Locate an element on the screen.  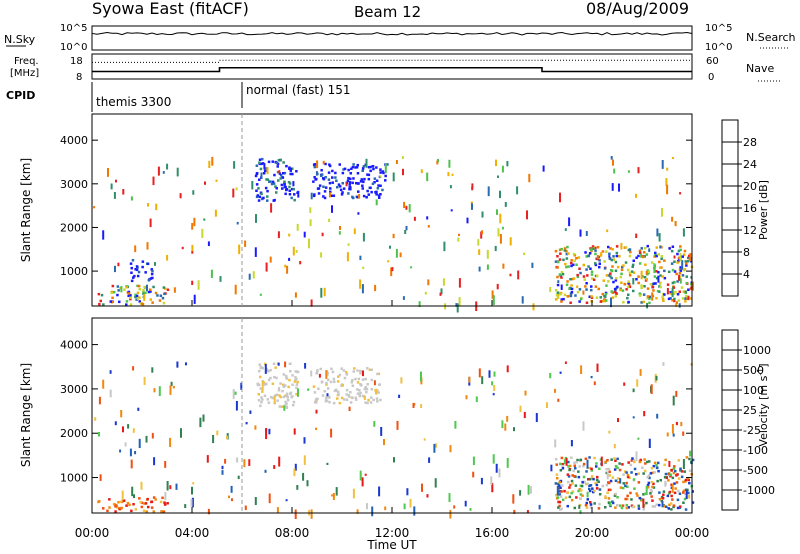
time-tick-label: 16:00 is located at coordinates (492, 533).